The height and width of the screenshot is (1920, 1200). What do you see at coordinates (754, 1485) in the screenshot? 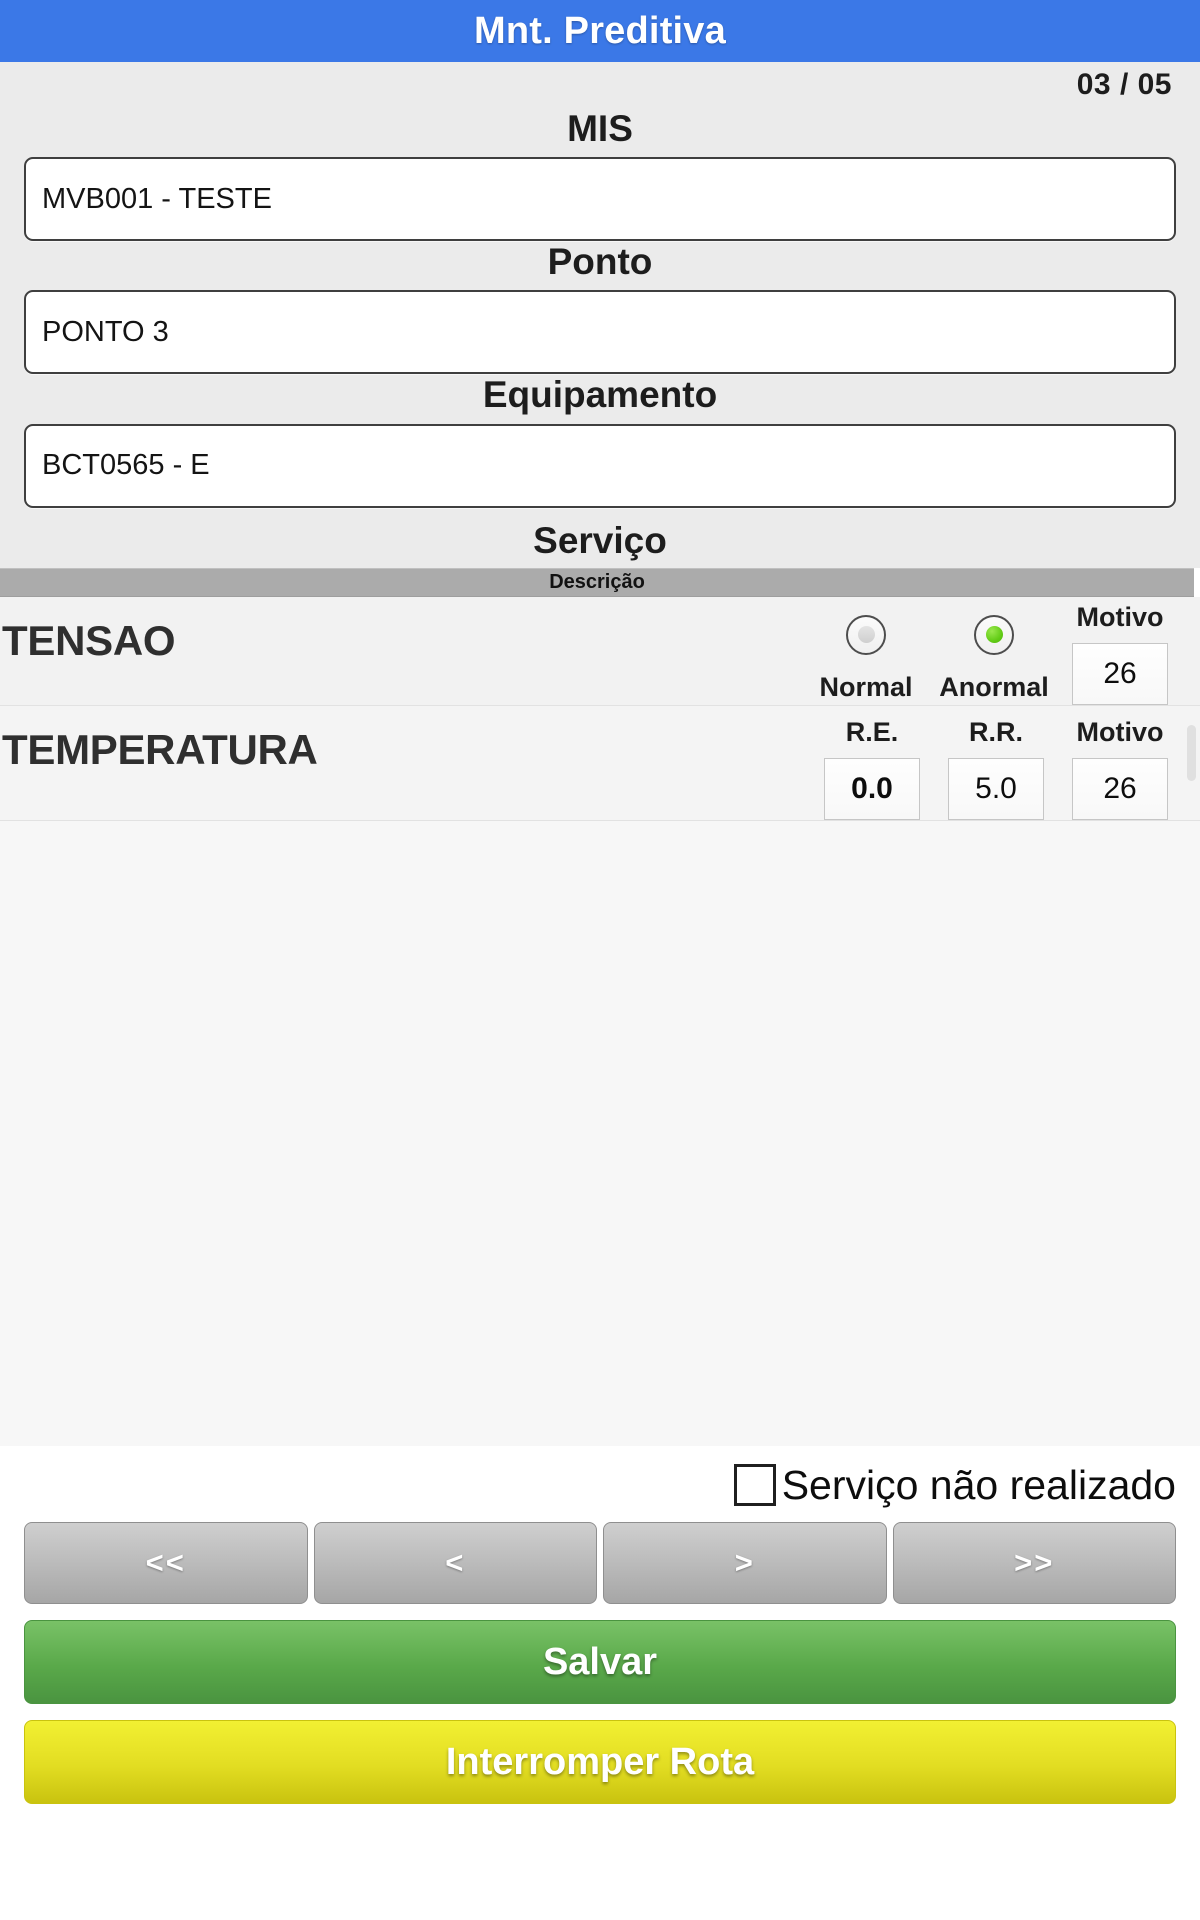
I see `checkbox-icon` at bounding box center [754, 1485].